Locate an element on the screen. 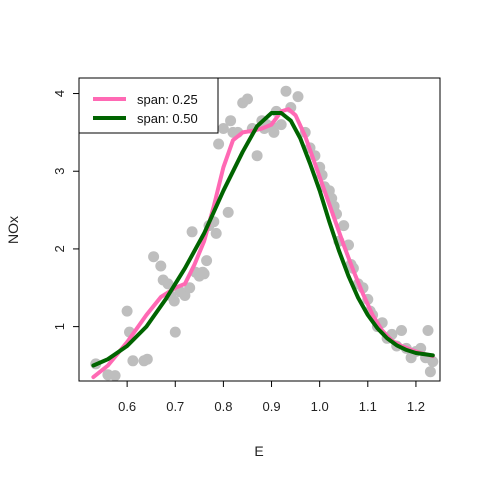 The image size is (480, 480). legend: span: 0.25 span: 0.50 is located at coordinates (148, 105).